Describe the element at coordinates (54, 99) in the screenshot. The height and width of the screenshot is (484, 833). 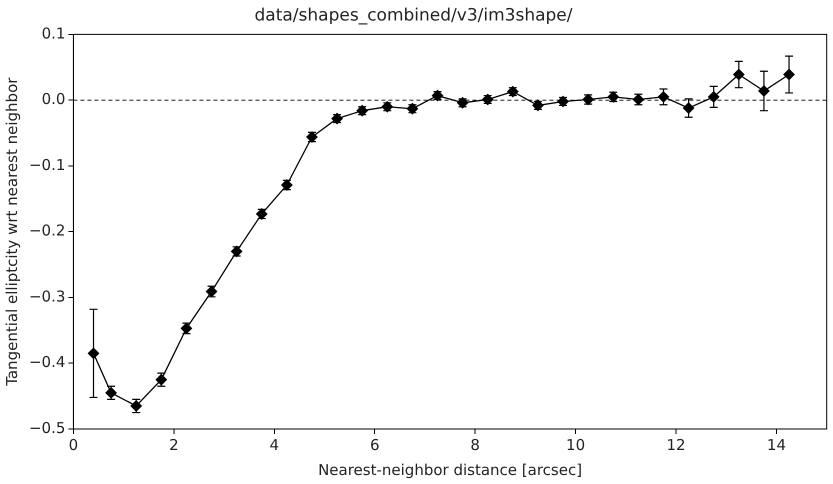
I see `y-tick-label: 0.0` at that location.